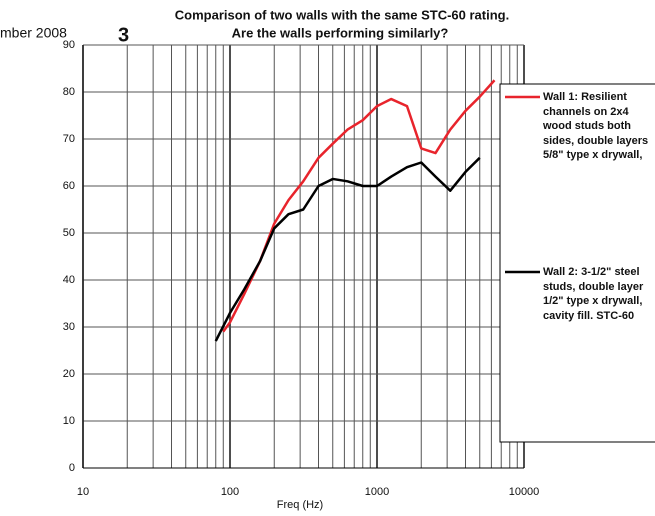 This screenshot has width=655, height=516. What do you see at coordinates (33, 33) in the screenshot?
I see `header-fragment: mber 2008` at bounding box center [33, 33].